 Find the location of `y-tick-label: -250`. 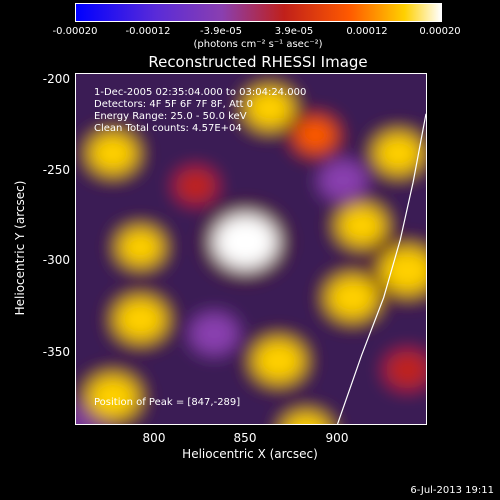

y-tick-label: -250 is located at coordinates (56, 170).